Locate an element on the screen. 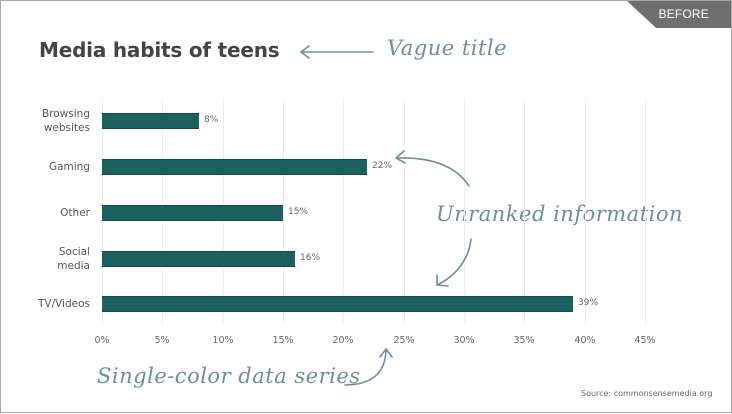 This screenshot has width=732, height=414. x-tick-label: 20% is located at coordinates (343, 340).